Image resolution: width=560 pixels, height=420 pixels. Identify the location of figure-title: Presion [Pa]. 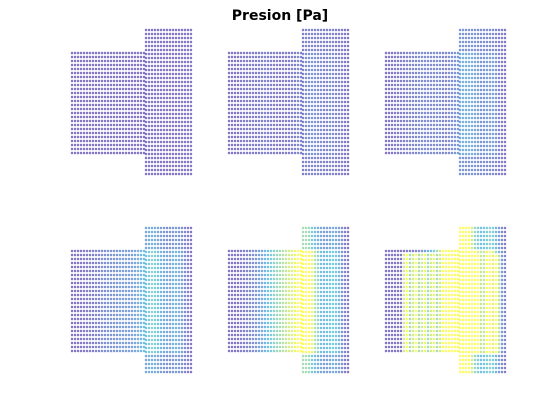
(280, 16).